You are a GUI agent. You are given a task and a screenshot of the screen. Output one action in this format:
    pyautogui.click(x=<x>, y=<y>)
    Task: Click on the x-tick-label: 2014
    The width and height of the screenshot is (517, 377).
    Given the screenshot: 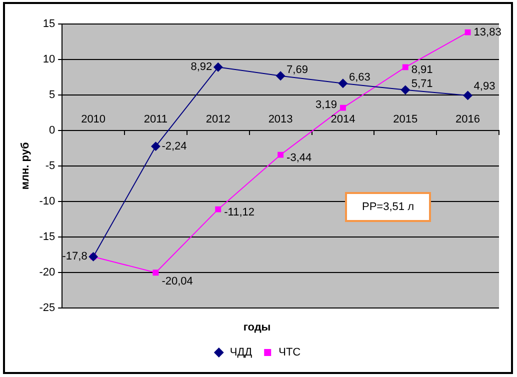 What is the action you would take?
    pyautogui.click(x=343, y=119)
    